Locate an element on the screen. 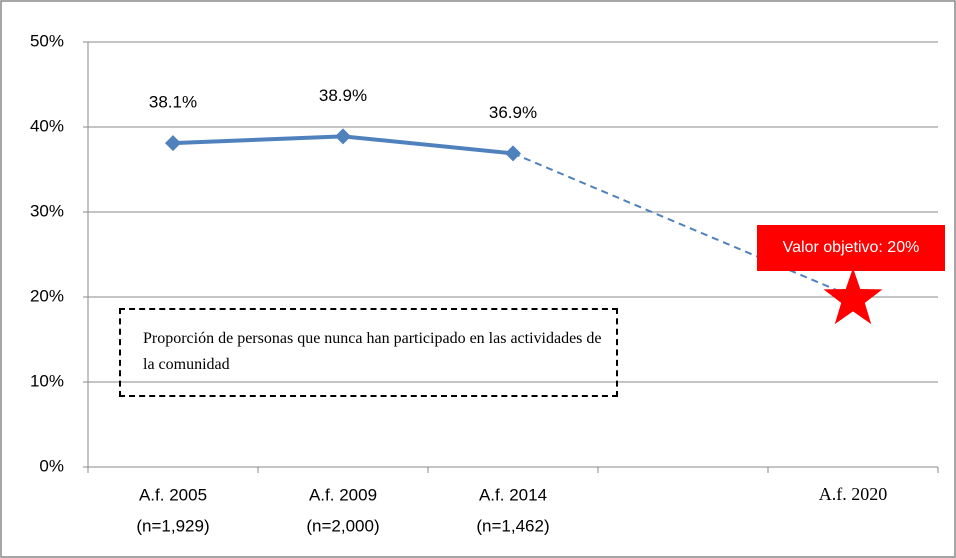 This screenshot has width=956, height=558. y-tick-label: 40% is located at coordinates (47, 125).